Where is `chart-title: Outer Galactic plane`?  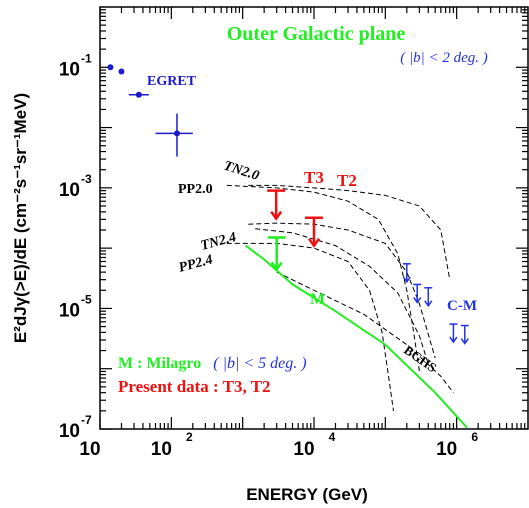 chart-title: Outer Galactic plane is located at coordinates (316, 34).